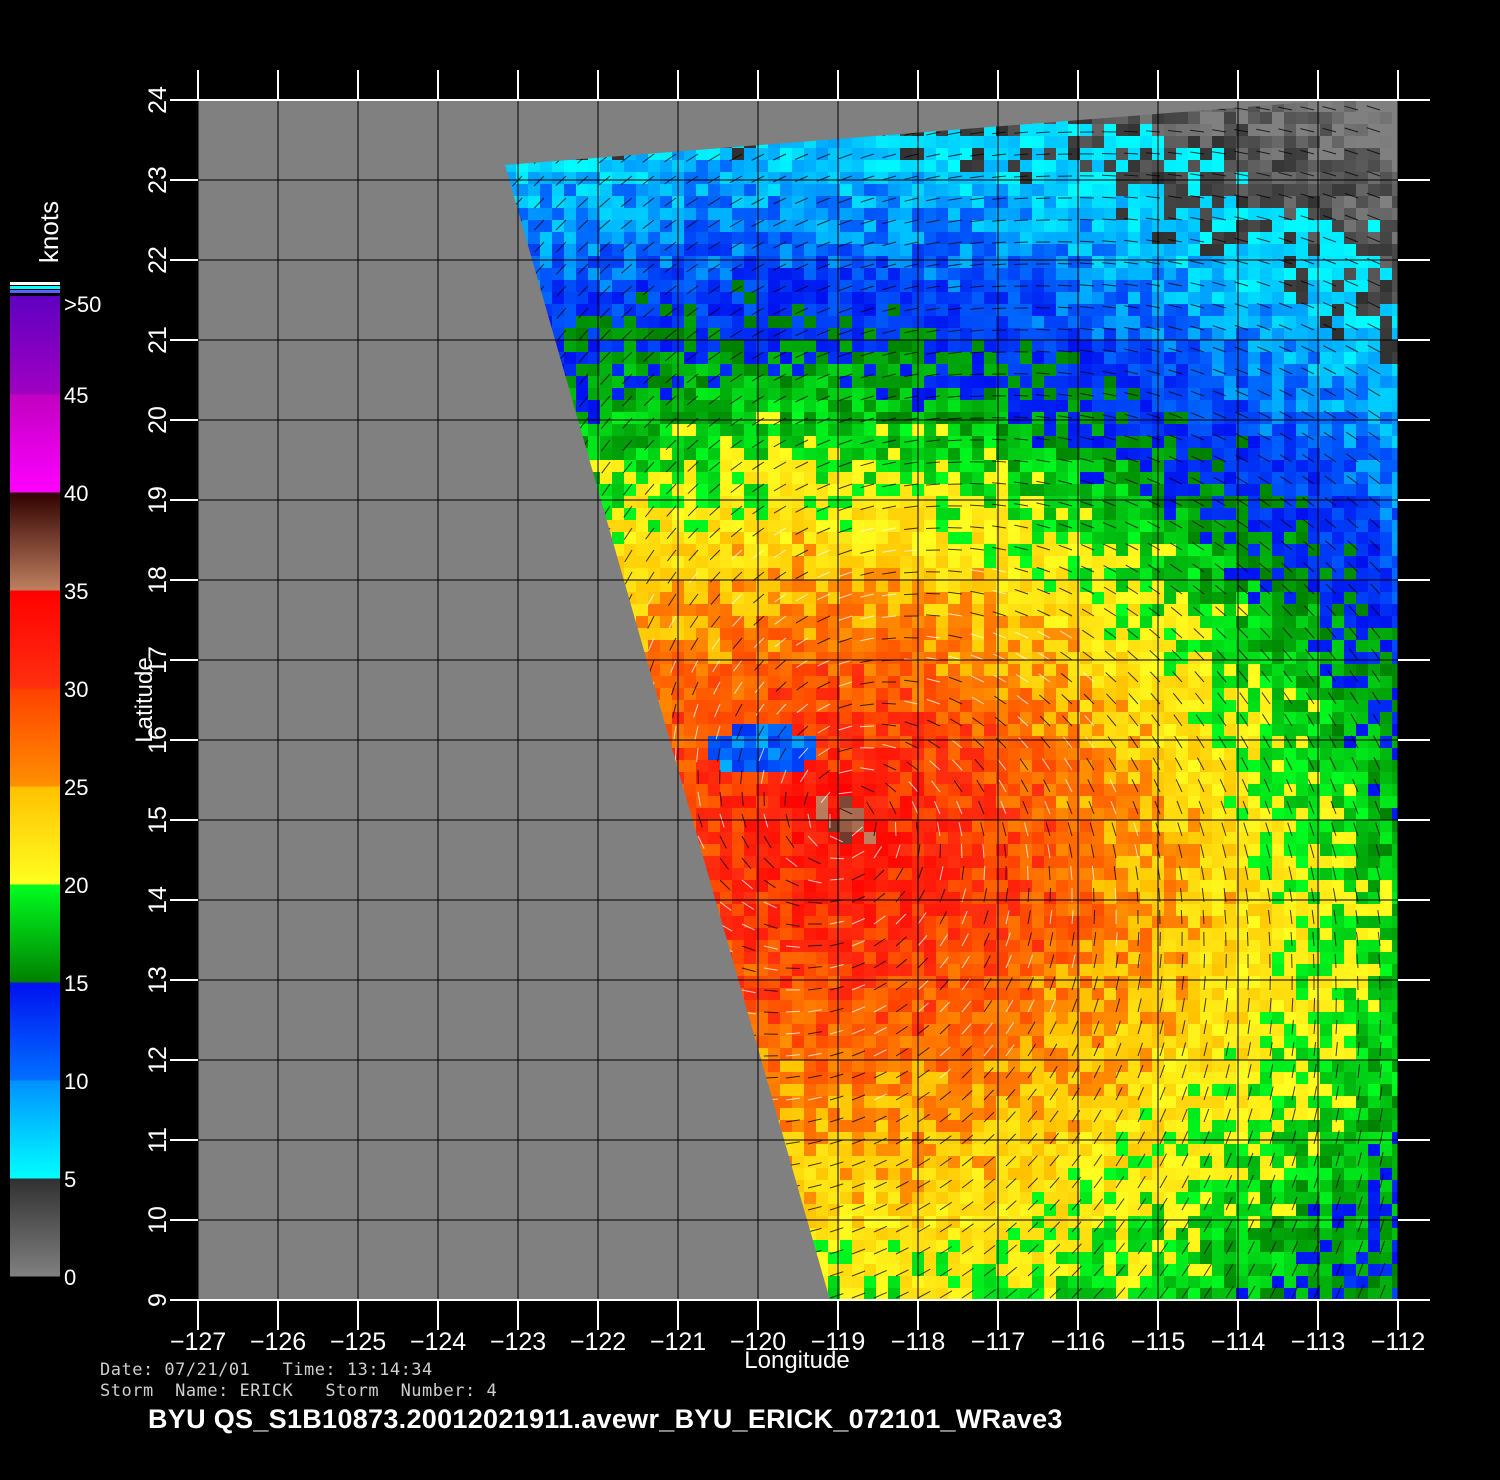 The image size is (1500, 1480). Describe the element at coordinates (1238, 1342) in the screenshot. I see `lon-tick-label: −114` at that location.